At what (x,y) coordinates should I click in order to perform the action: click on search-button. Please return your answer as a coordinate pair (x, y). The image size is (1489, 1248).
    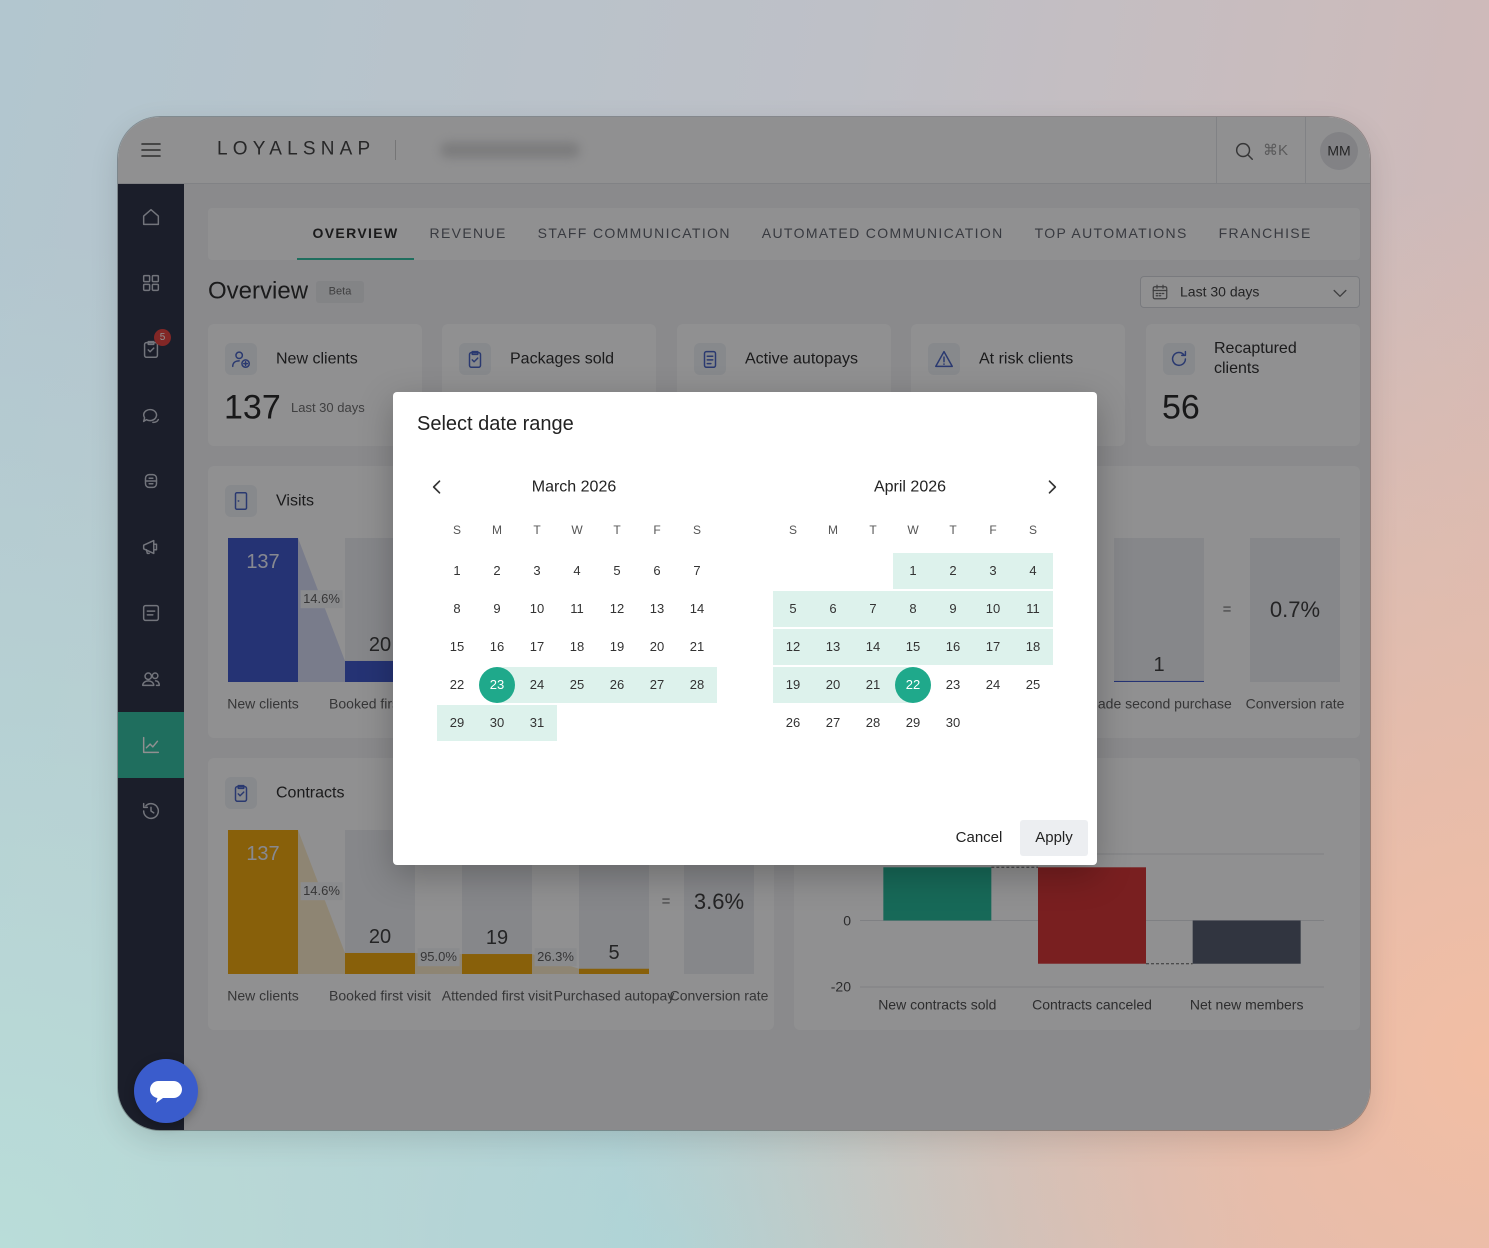
    Looking at the image, I should click on (1244, 151).